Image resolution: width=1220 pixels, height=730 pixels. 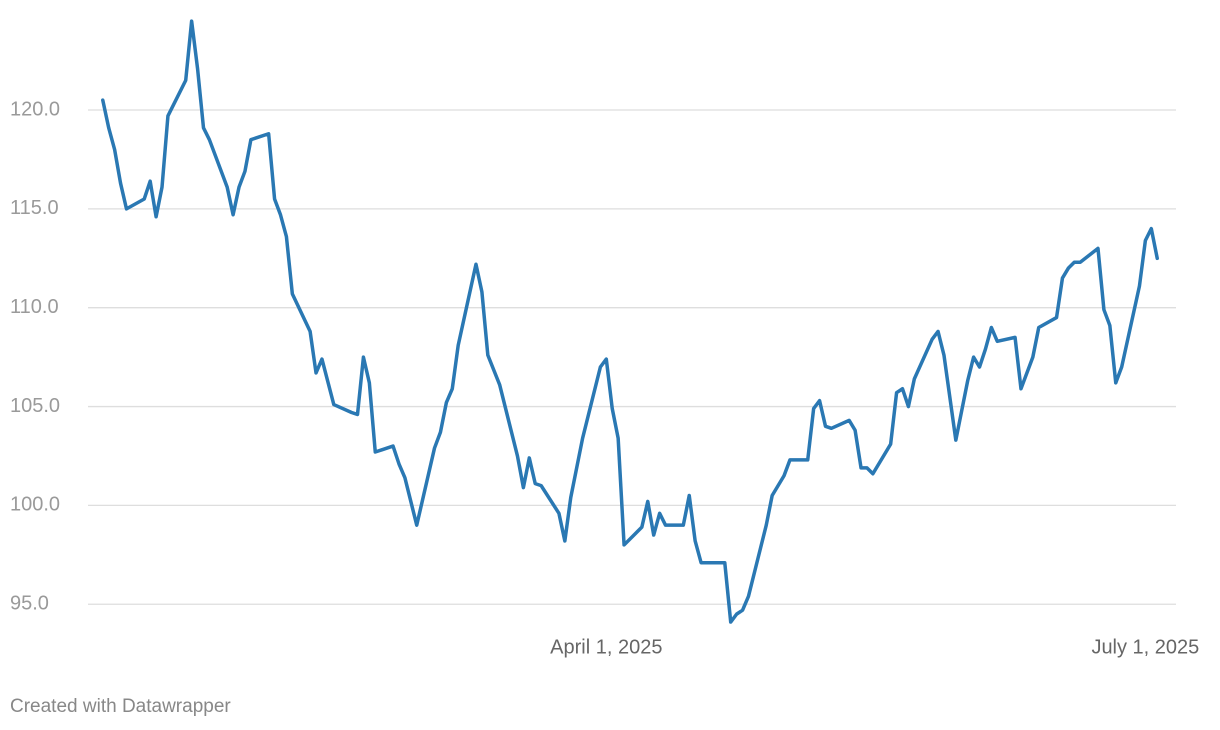 I want to click on y-tick-label: 105.0, so click(x=35, y=406).